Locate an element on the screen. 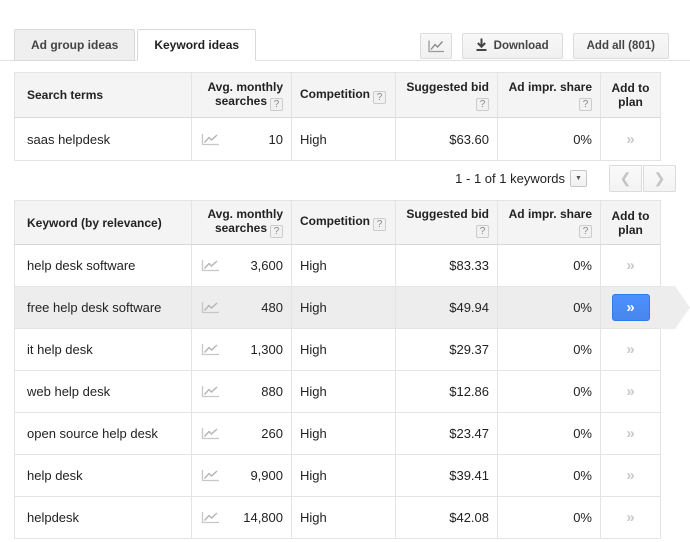  download-button: Download is located at coordinates (512, 46).